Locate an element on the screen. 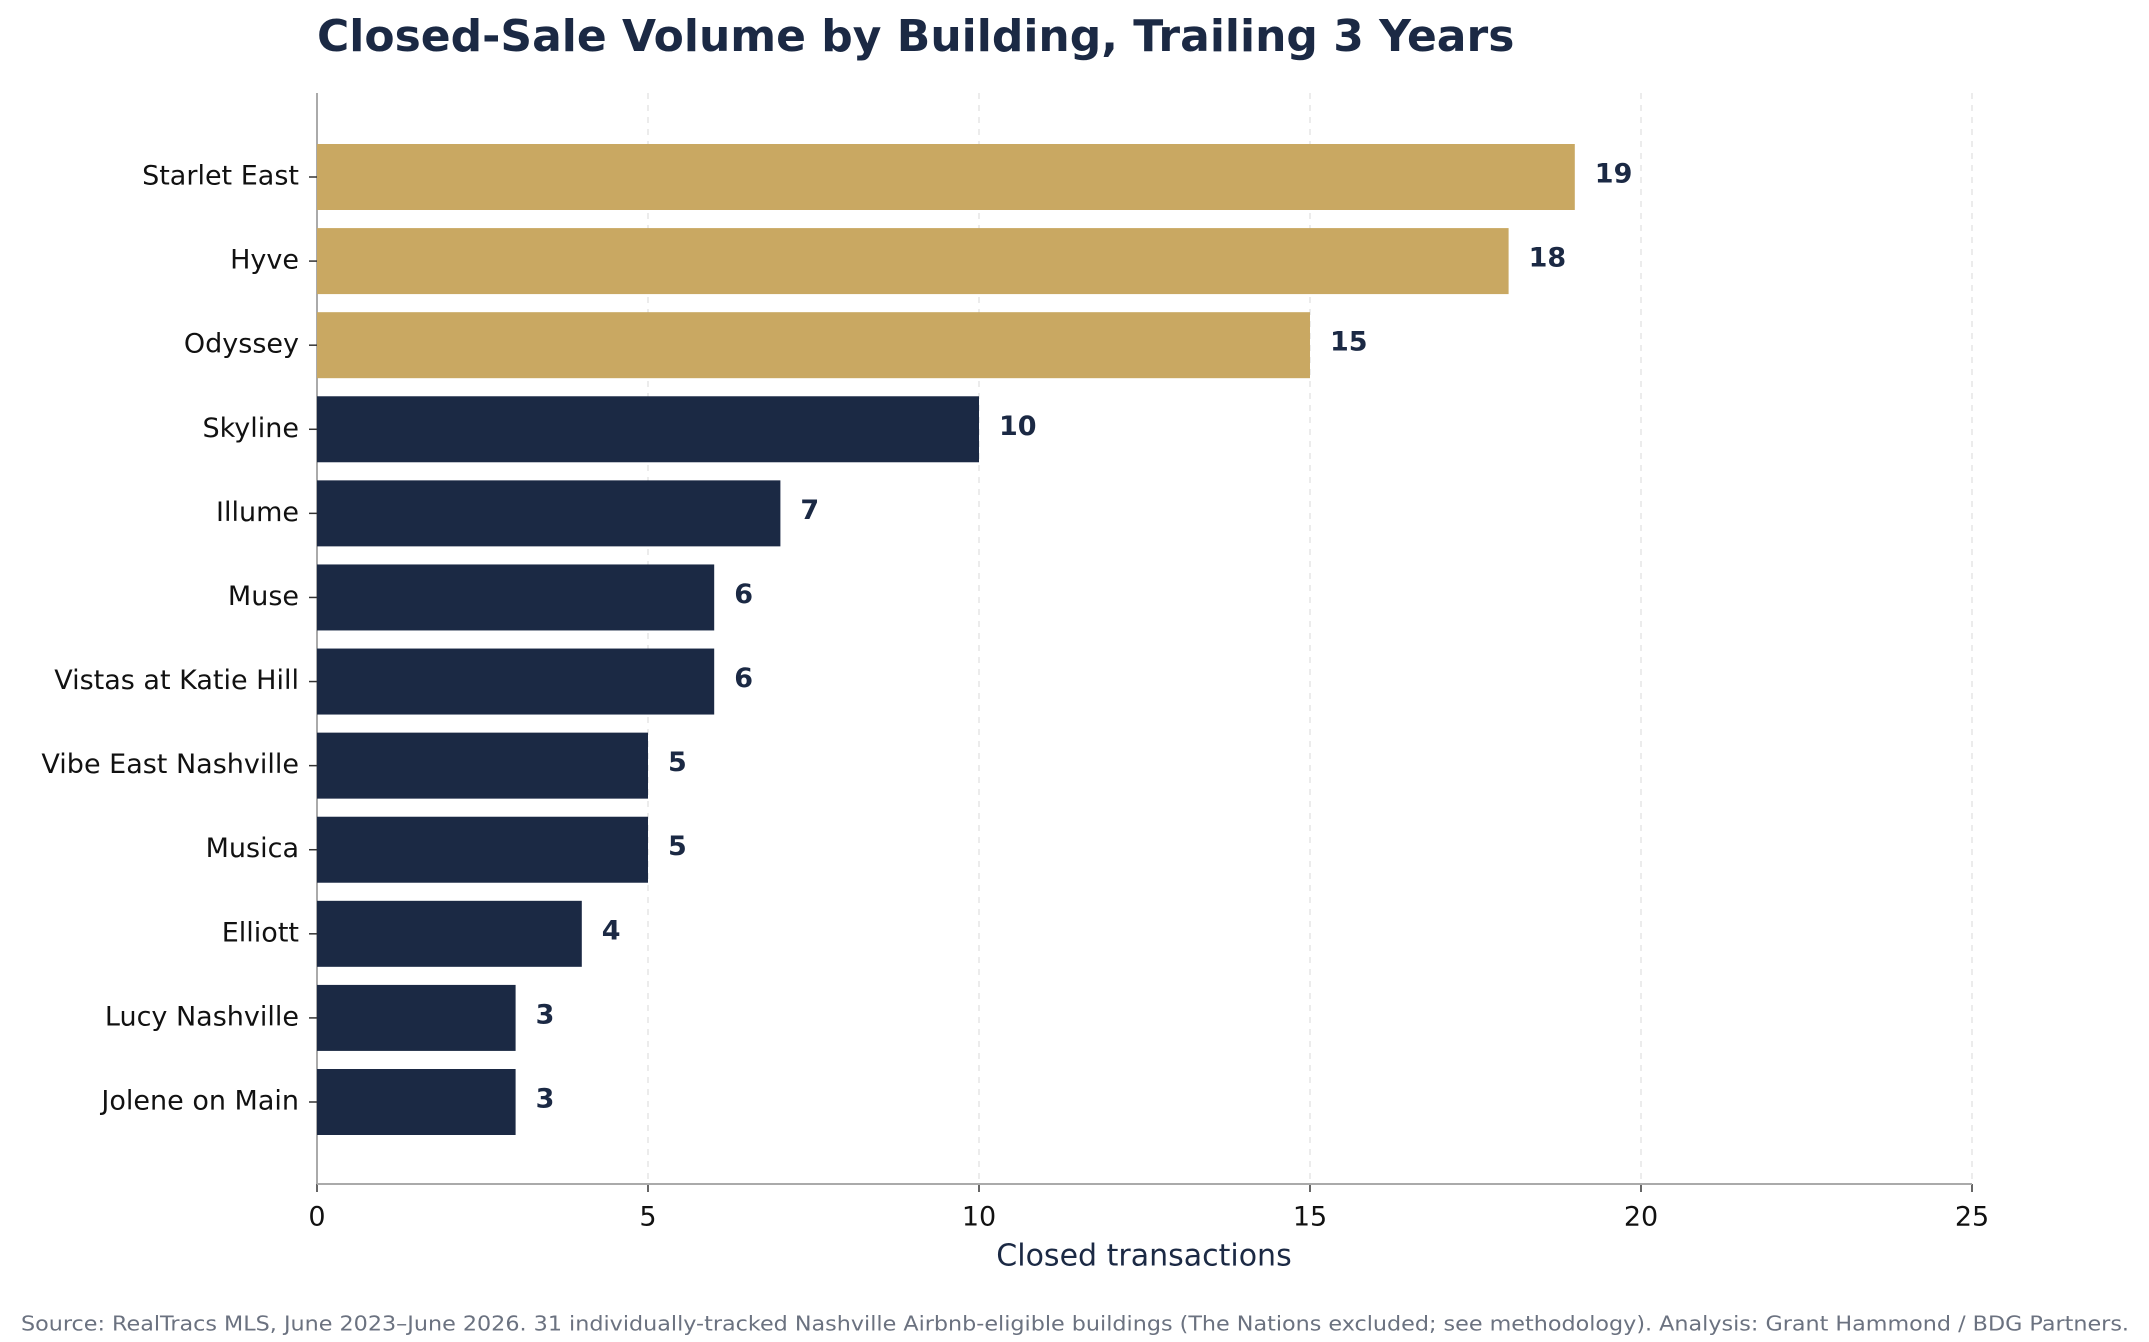  value-label: 4 is located at coordinates (611, 930).